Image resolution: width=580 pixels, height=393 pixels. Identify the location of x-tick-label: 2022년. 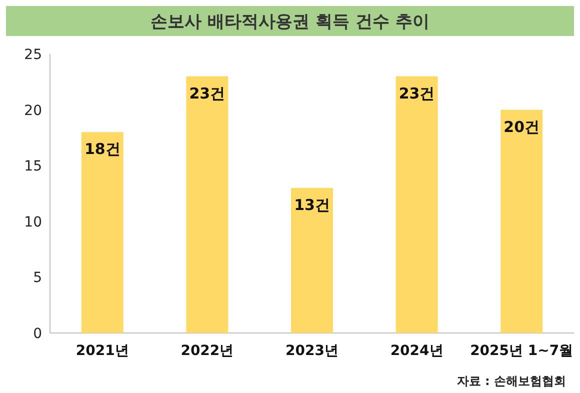
(207, 351).